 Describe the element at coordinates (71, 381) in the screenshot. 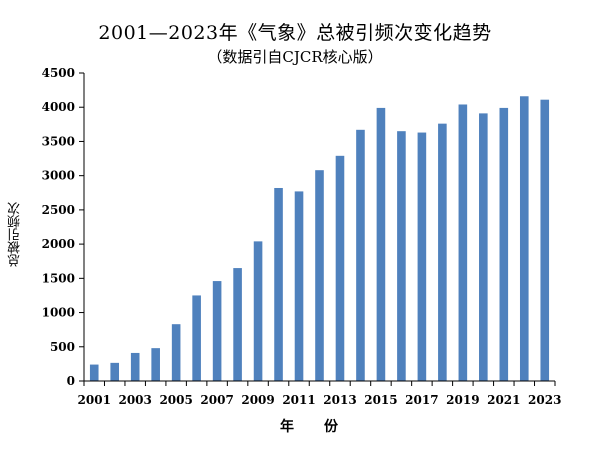

I see `y-tick-label: 0` at that location.